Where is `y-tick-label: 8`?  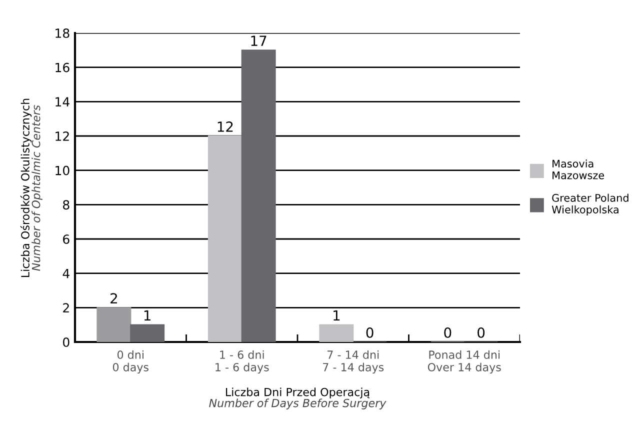
y-tick-label: 8 is located at coordinates (66, 205).